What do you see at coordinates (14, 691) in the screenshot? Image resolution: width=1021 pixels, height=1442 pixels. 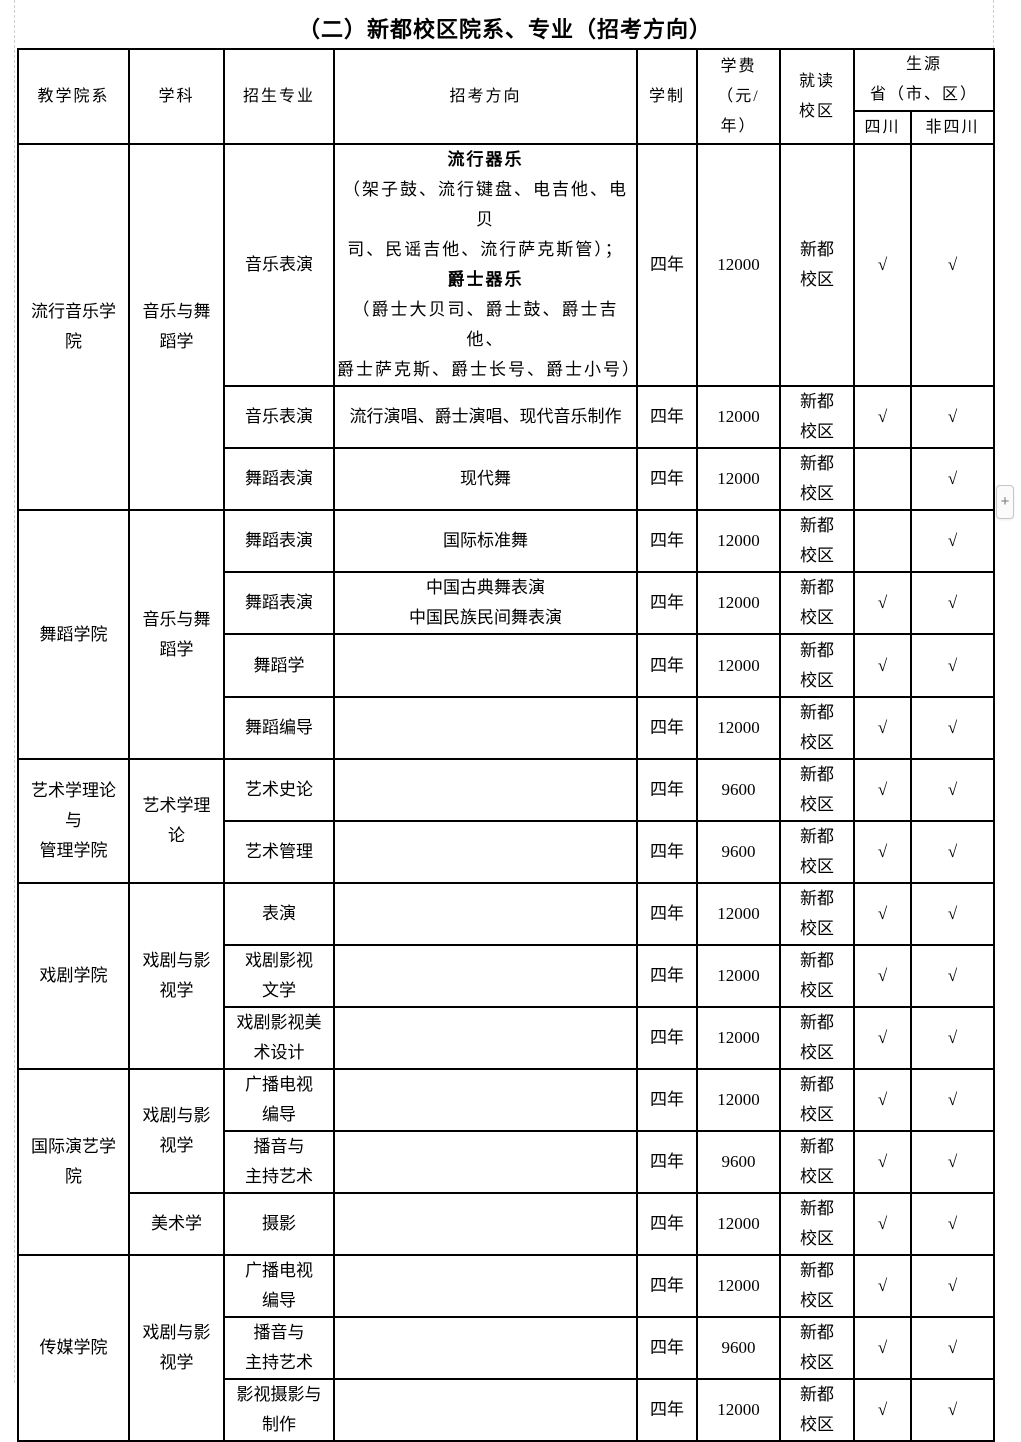 I see `page-margin-guide-left` at bounding box center [14, 691].